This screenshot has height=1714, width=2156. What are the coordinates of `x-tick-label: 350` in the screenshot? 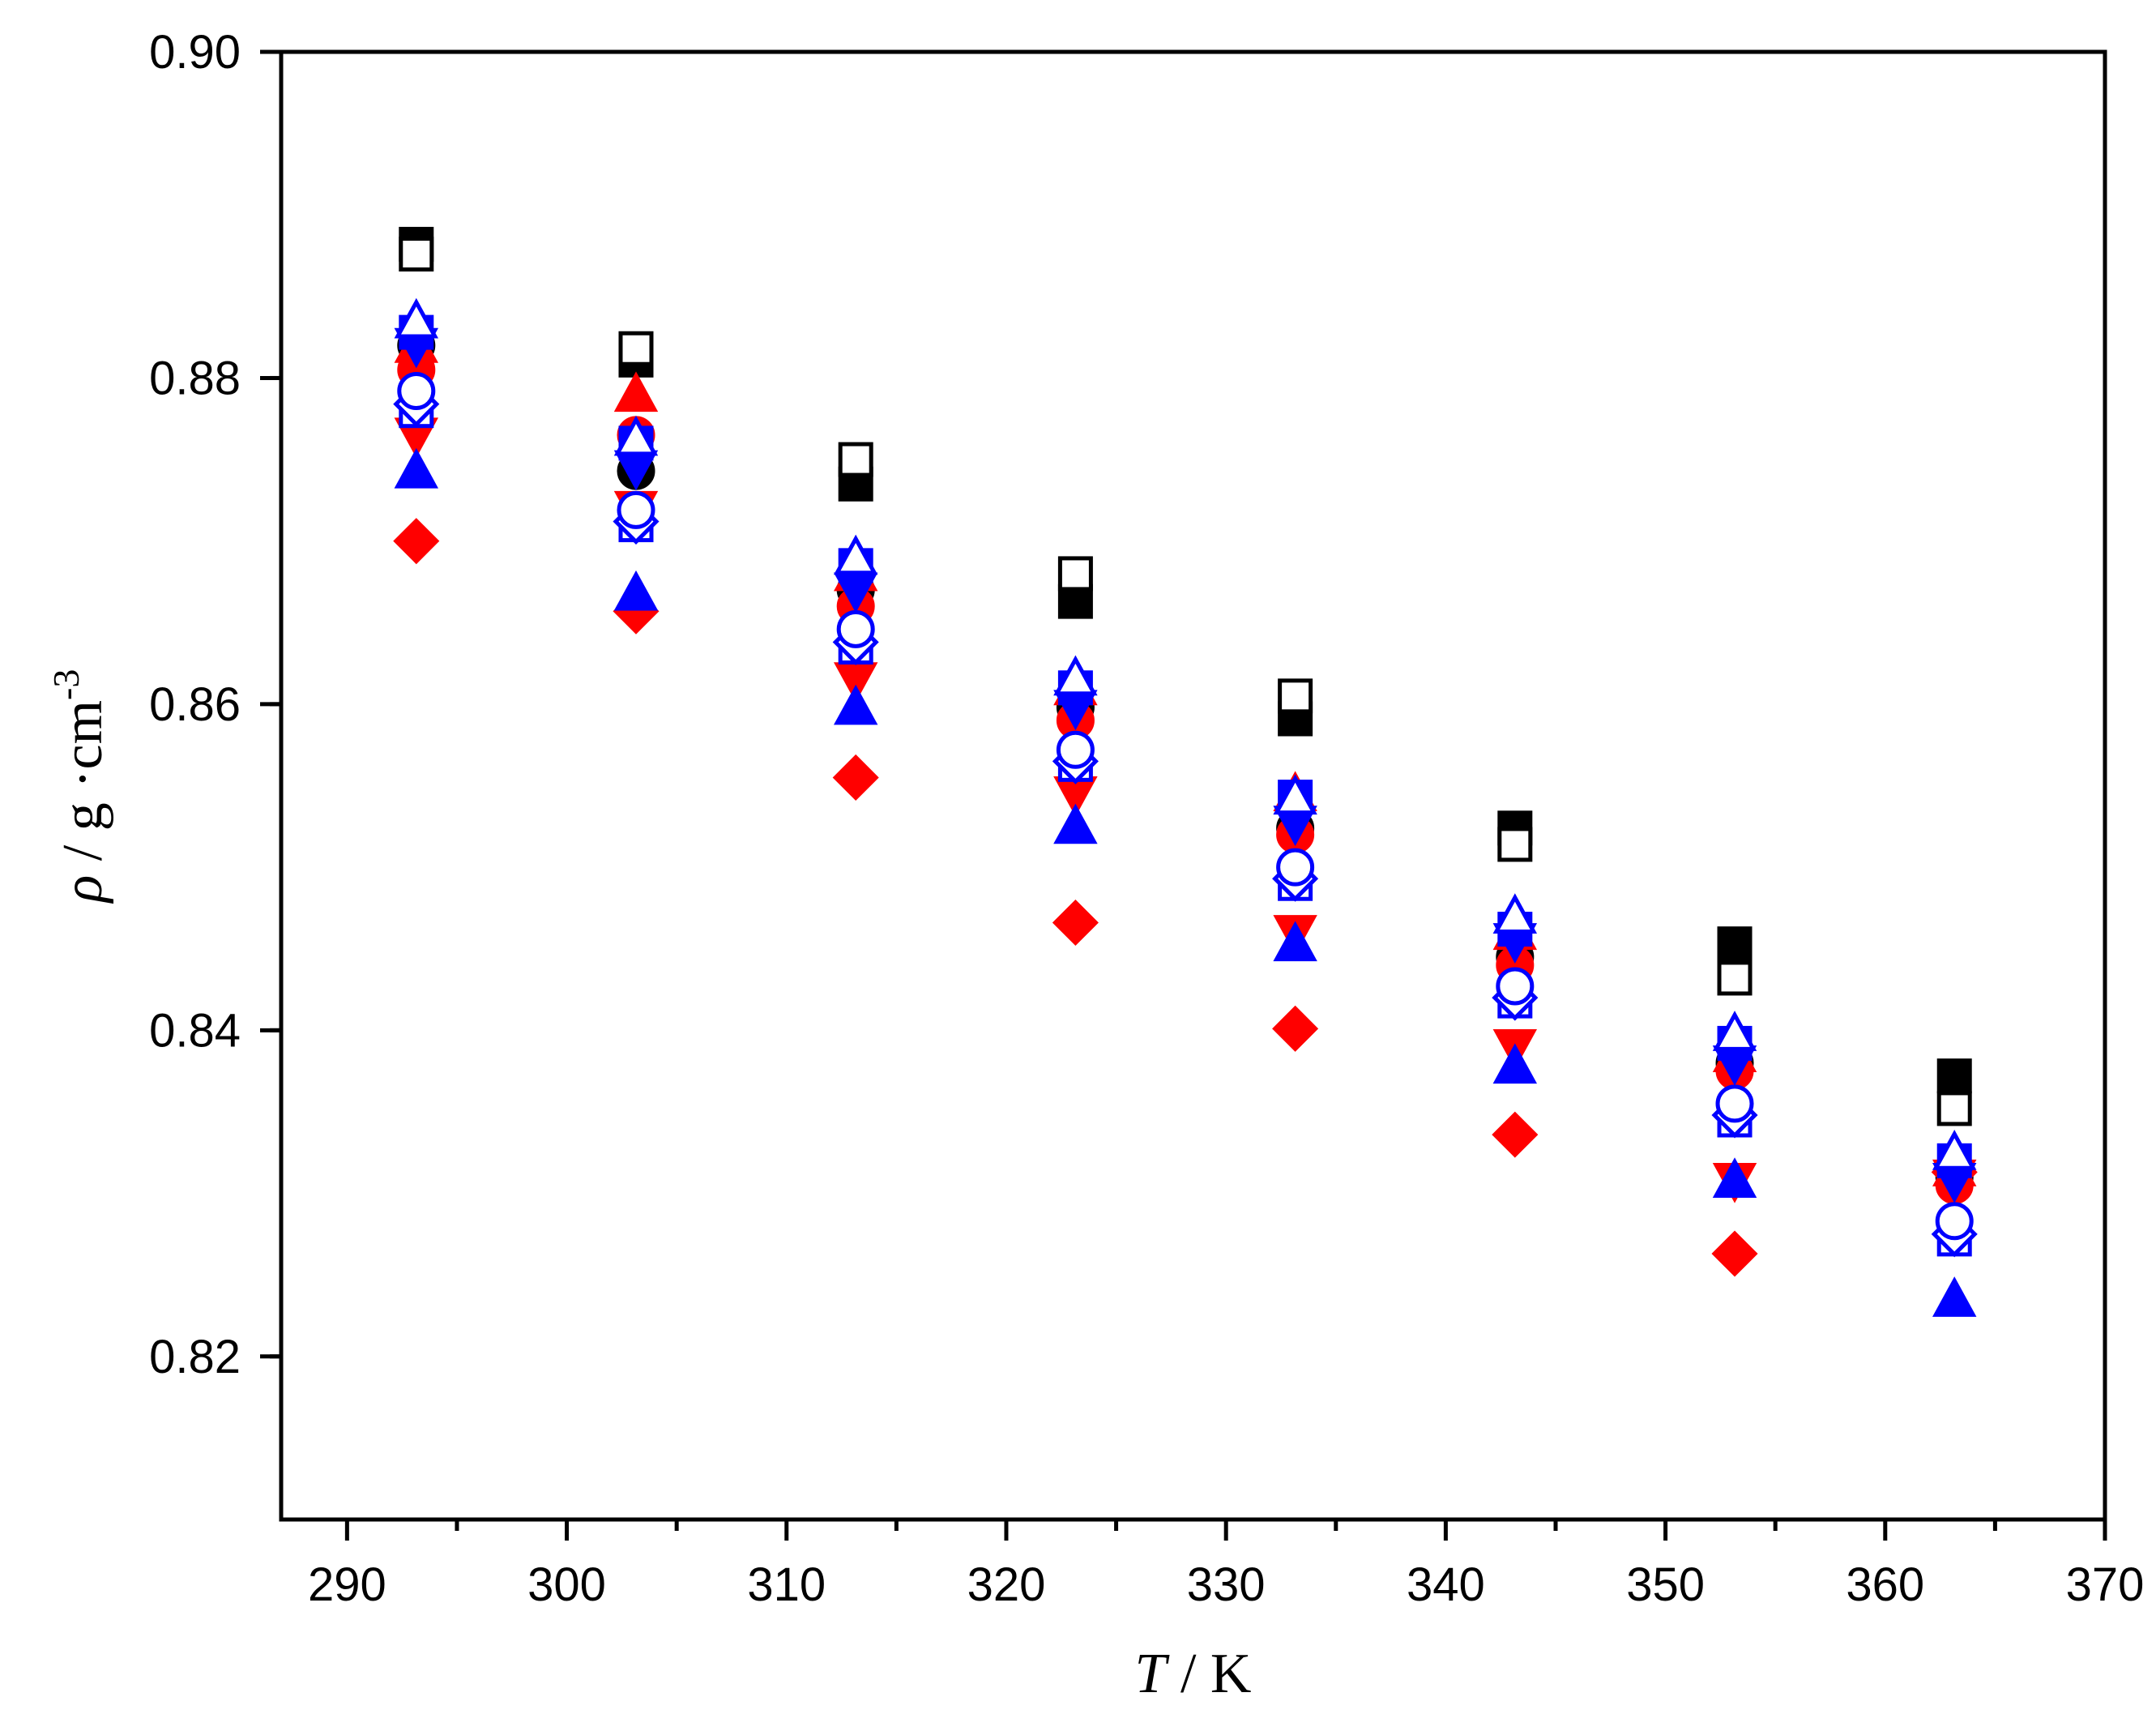 It's located at (1665, 1584).